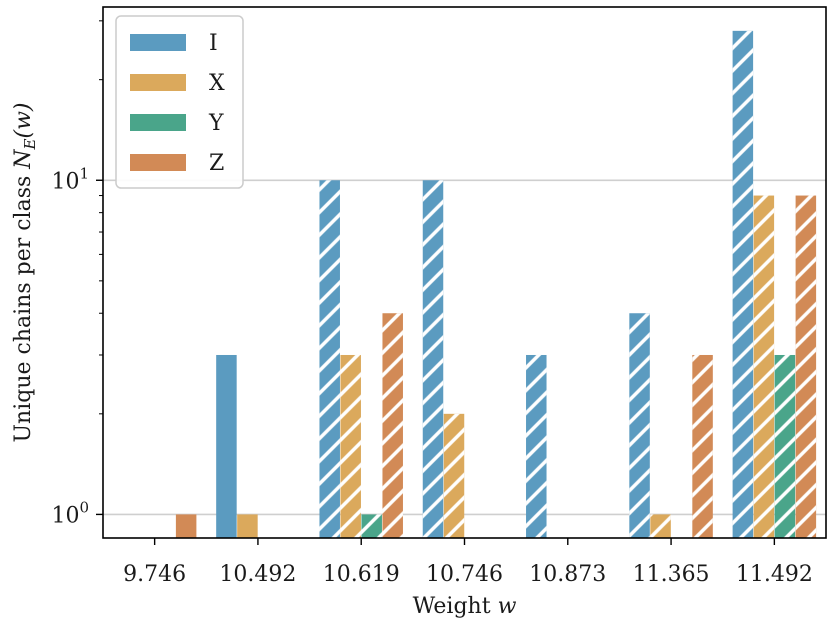 This screenshot has width=830, height=623. Describe the element at coordinates (186, 526) in the screenshot. I see `bar-Z-9.746` at that location.